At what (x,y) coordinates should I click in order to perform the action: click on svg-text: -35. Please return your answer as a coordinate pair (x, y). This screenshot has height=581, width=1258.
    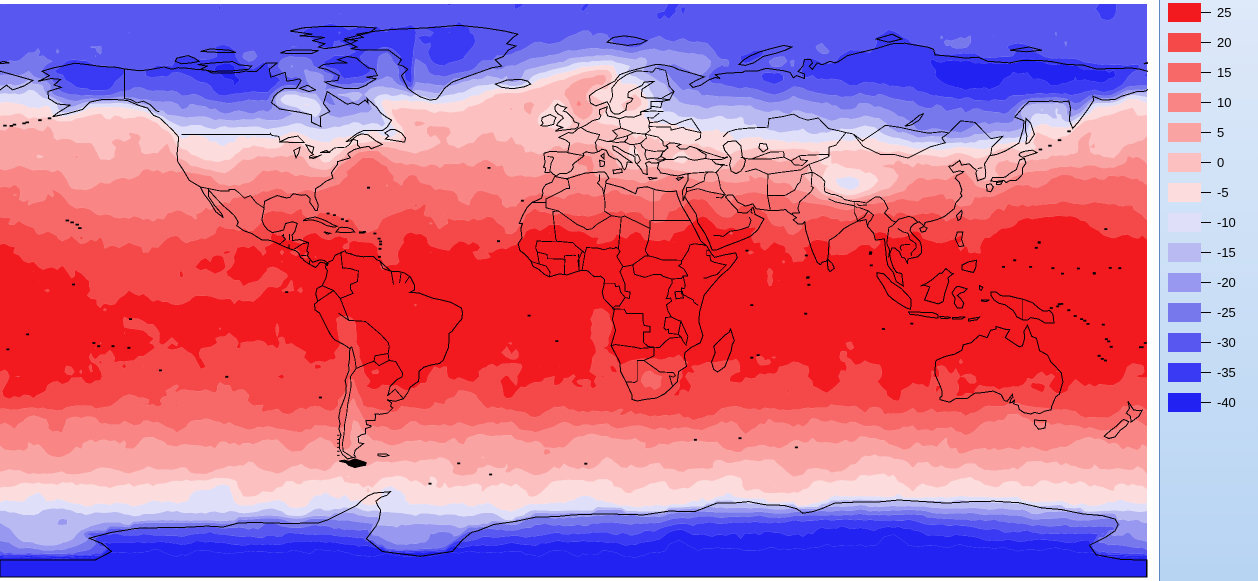
    Looking at the image, I should click on (1226, 372).